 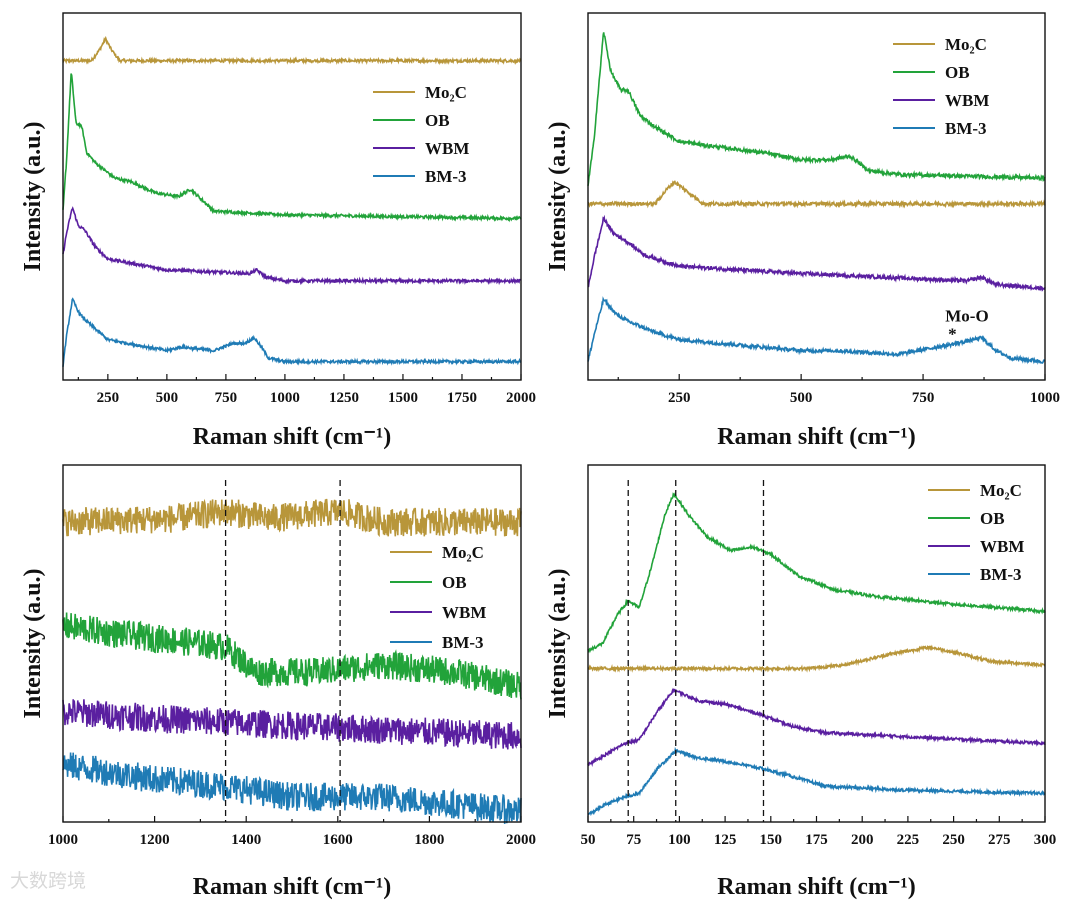 What do you see at coordinates (1045, 840) in the screenshot?
I see `x-tick-label: 300` at bounding box center [1045, 840].